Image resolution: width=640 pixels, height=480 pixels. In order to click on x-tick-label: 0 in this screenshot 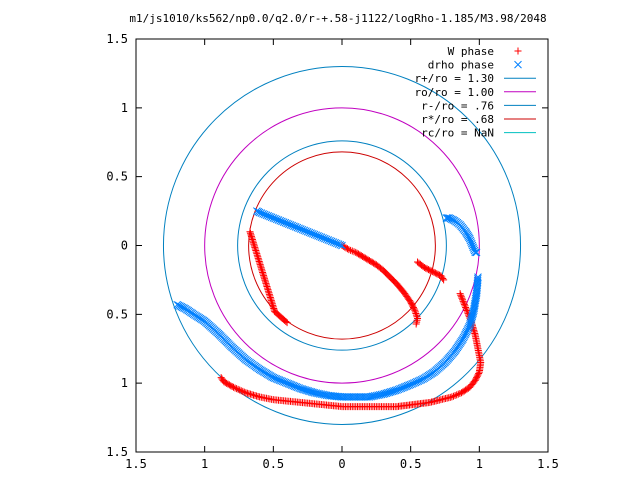, I will do `click(341, 464)`.